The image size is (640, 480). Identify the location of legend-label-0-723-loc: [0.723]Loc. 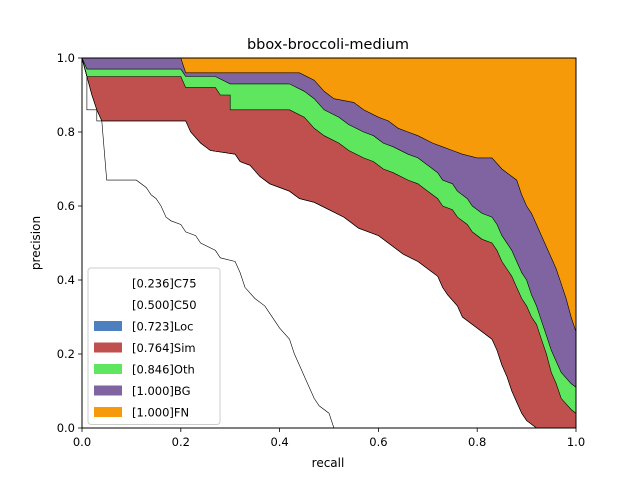
(162, 327).